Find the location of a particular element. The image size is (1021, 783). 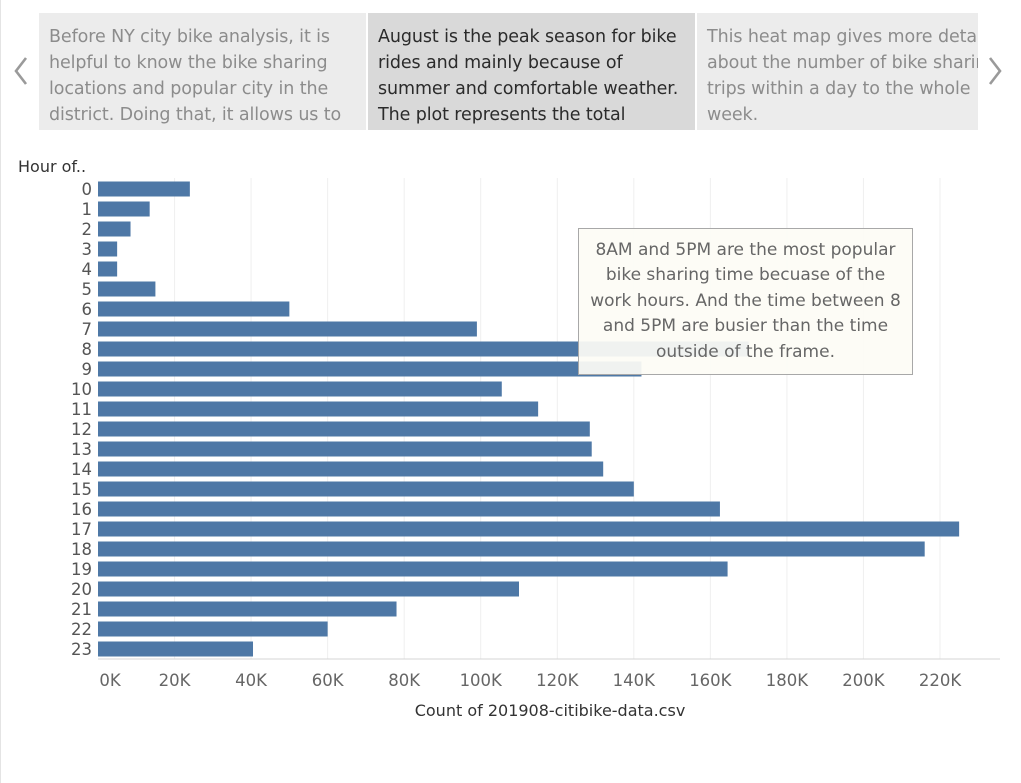

y-tick-label: 5 is located at coordinates (87, 289).